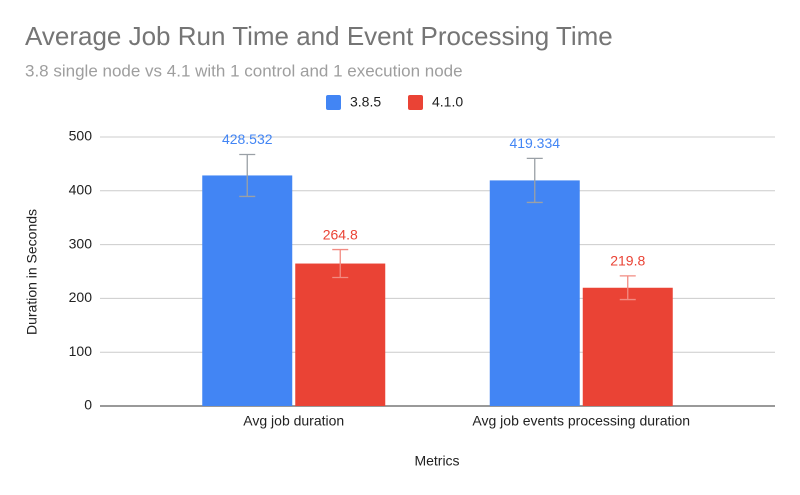  What do you see at coordinates (88, 405) in the screenshot?
I see `y-tick-label: 0` at bounding box center [88, 405].